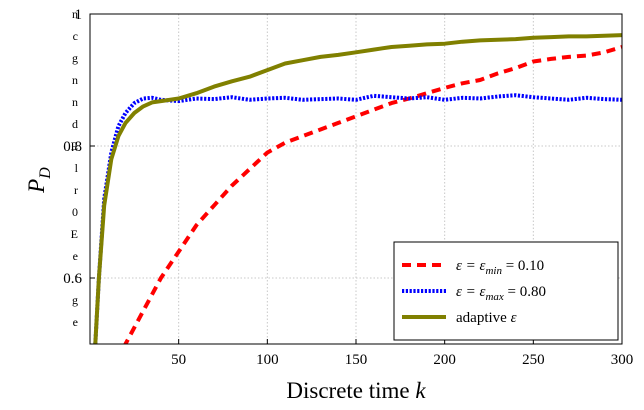 This screenshot has width=644, height=410. I want to click on legend-entry: ε = εmin = 0.10, so click(473, 267).